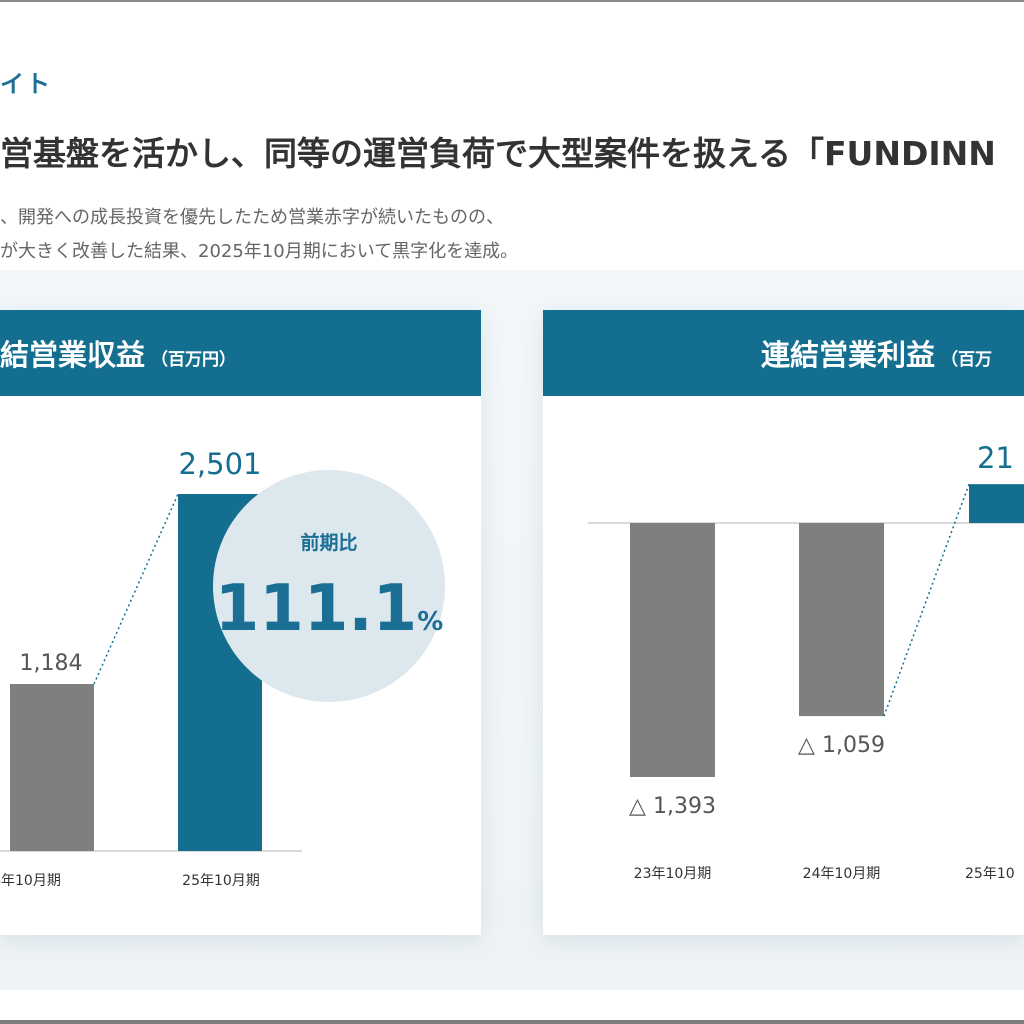 The width and height of the screenshot is (1024, 1024). What do you see at coordinates (498, 153) in the screenshot?
I see `page-headline: 営基盤を活かし、同等の運営負荷で大型案件を扱える「FUNDINN` at bounding box center [498, 153].